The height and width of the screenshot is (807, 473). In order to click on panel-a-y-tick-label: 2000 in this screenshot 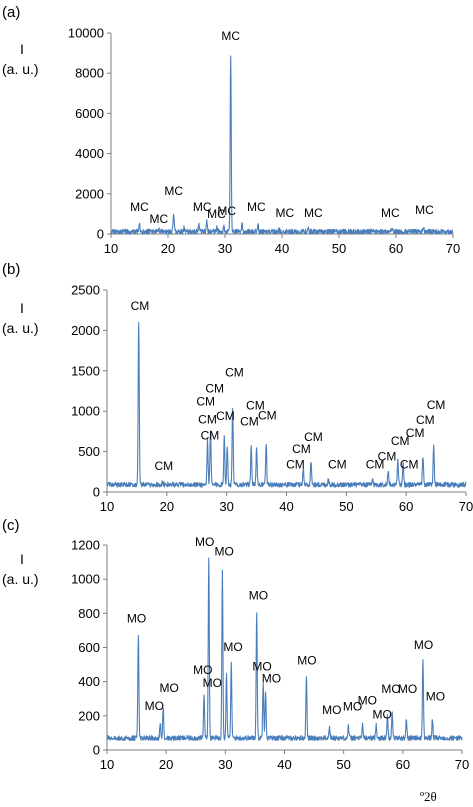, I will do `click(89, 193)`.